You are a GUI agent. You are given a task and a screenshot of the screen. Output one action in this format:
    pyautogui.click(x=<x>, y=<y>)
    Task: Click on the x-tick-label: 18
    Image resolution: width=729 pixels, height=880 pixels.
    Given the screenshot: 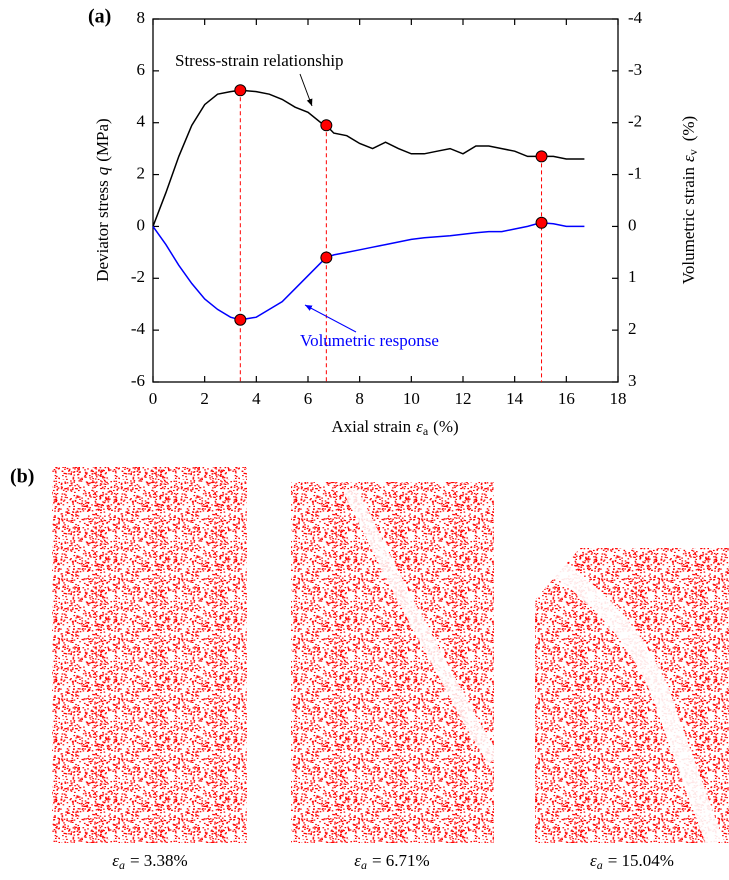 What is the action you would take?
    pyautogui.click(x=618, y=398)
    